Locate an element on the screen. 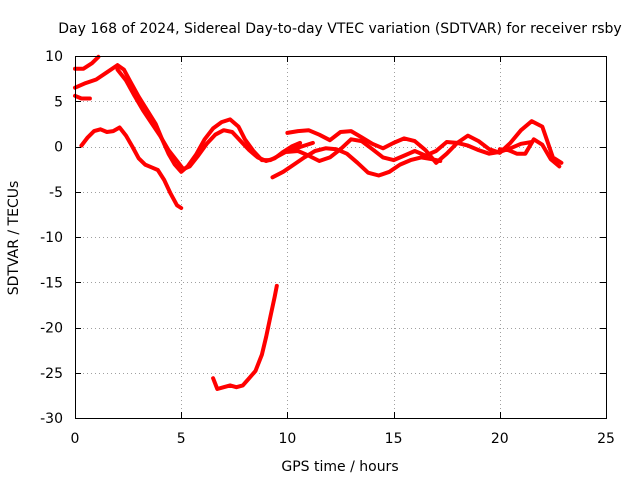  series-arc-i is located at coordinates (424, 142).